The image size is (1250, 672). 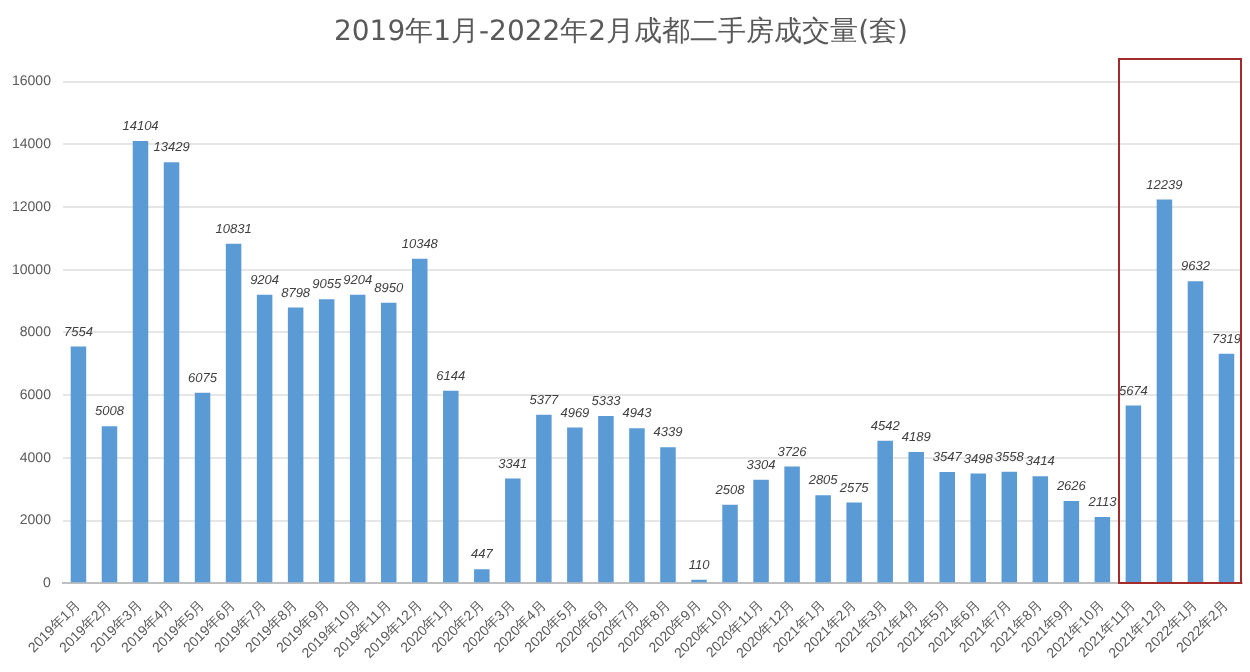 I want to click on chart-title: 2019年1月-2022年2月成都二手房成交量(套), so click(x=621, y=32).